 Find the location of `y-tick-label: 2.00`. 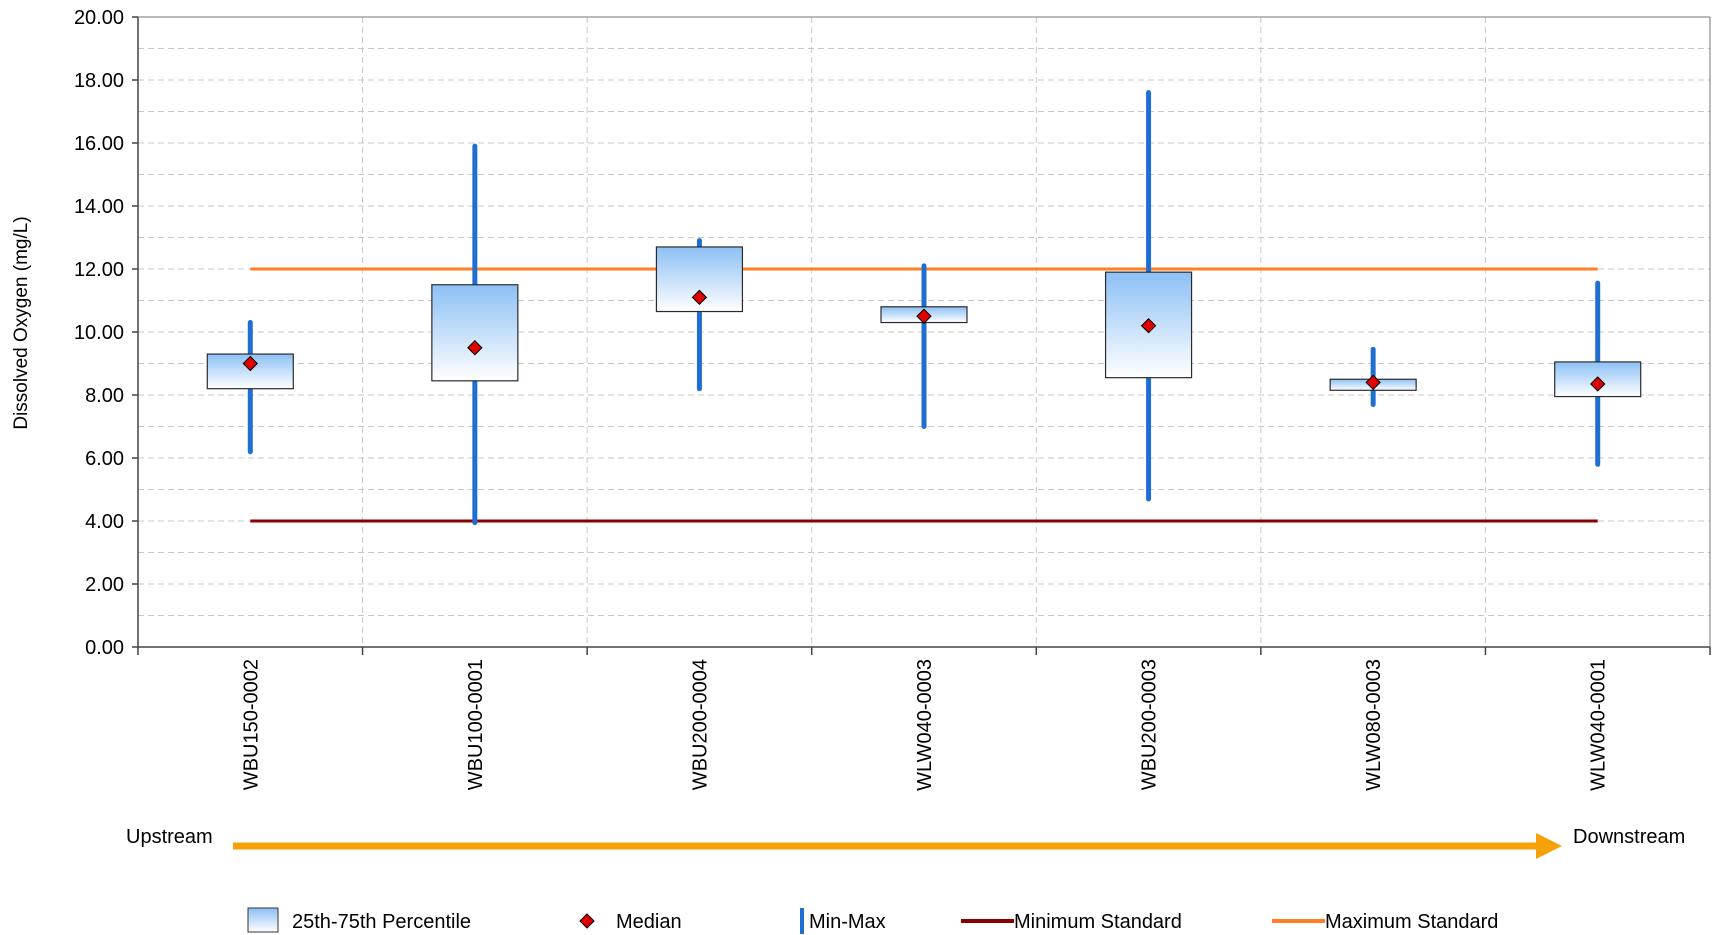

y-tick-label: 2.00 is located at coordinates (104, 585).